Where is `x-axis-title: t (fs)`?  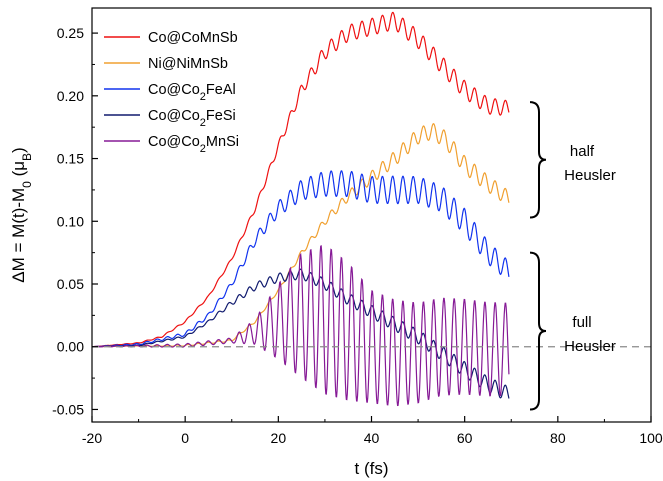
x-axis-title: t (fs) is located at coordinates (372, 468).